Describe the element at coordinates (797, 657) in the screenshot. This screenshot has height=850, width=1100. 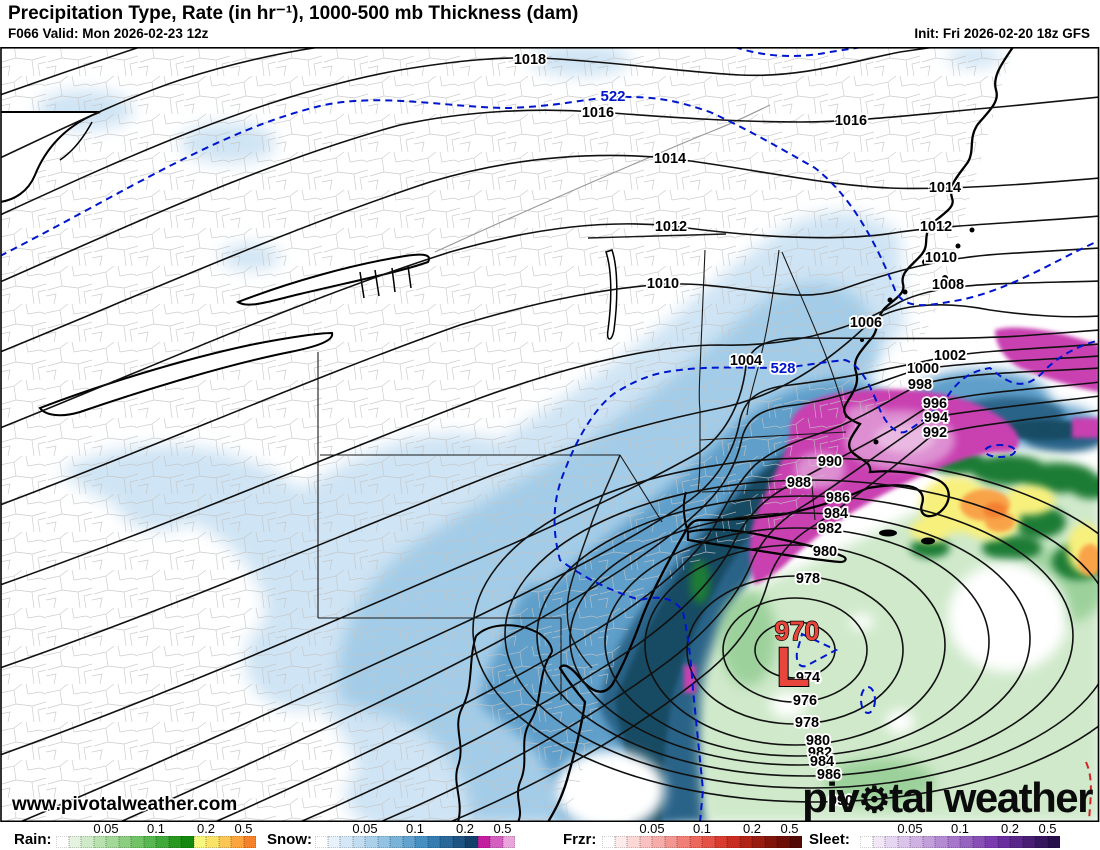
I see `low-pressure-marker: 970 L` at that location.